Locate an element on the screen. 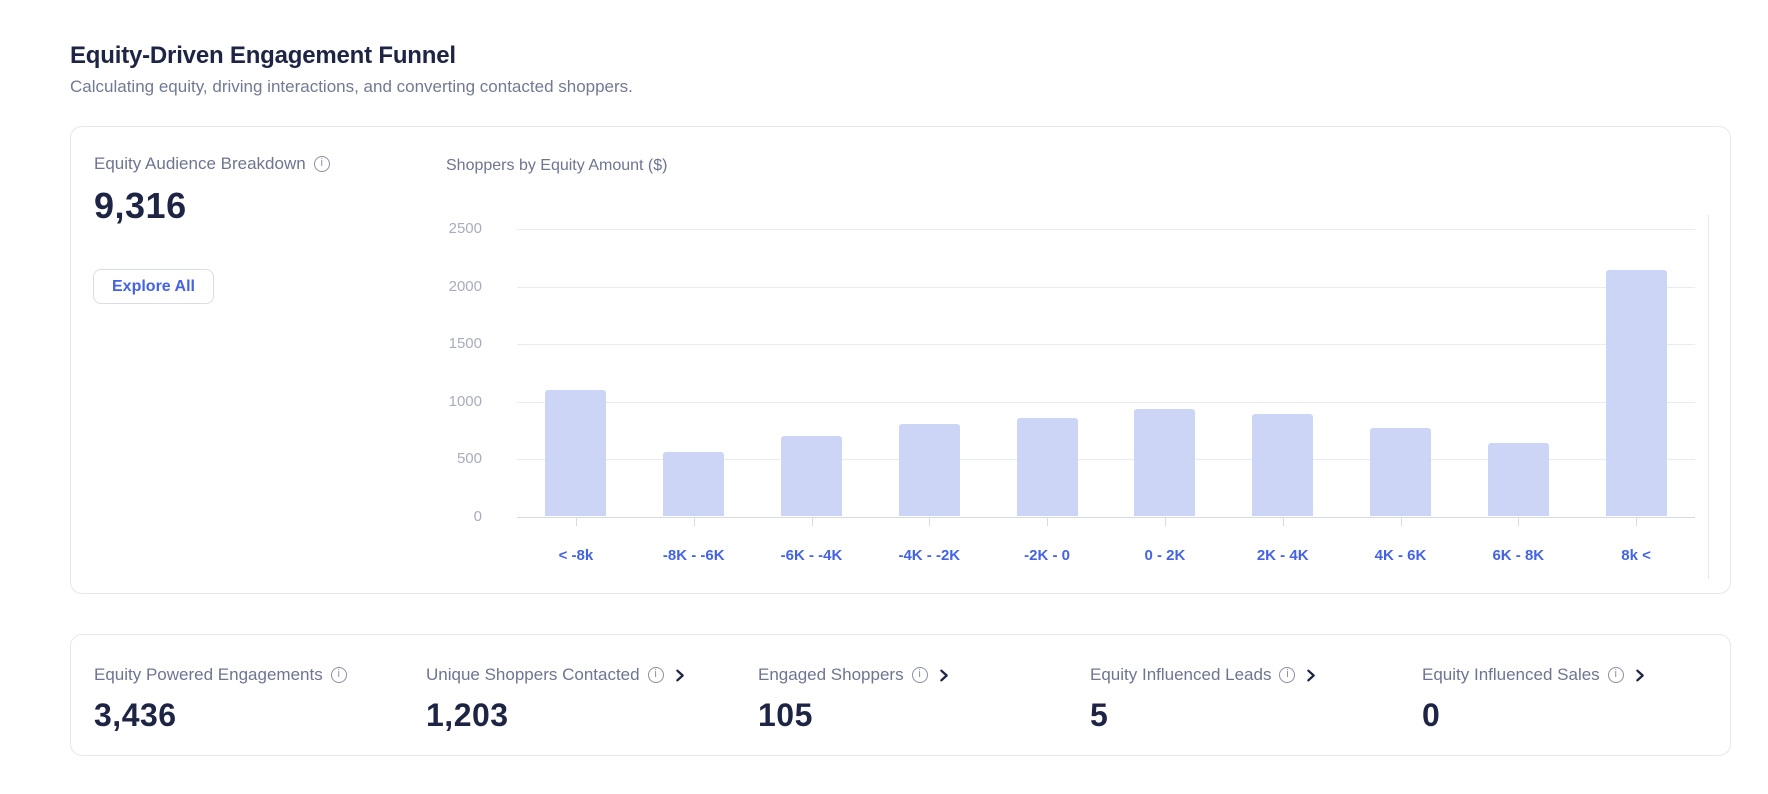 The height and width of the screenshot is (794, 1768). metric-label: Engaged Shoppers is located at coordinates (831, 674).